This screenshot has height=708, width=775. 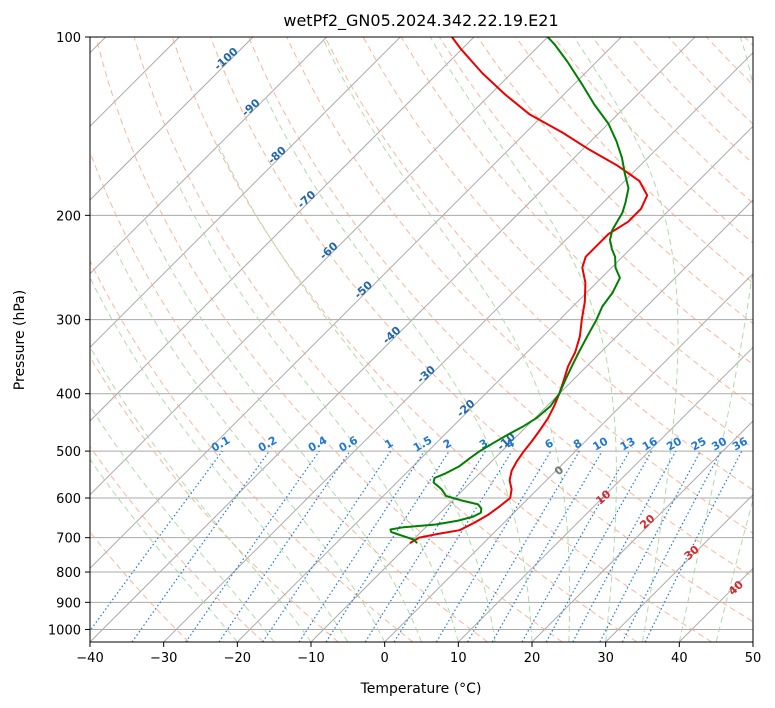 I want to click on x-axis-label: Temperature (°C), so click(x=421, y=689).